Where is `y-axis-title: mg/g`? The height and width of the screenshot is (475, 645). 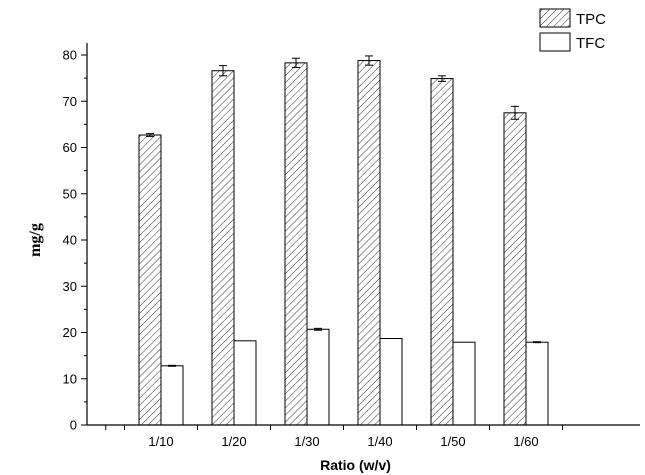
y-axis-title: mg/g is located at coordinates (35, 240).